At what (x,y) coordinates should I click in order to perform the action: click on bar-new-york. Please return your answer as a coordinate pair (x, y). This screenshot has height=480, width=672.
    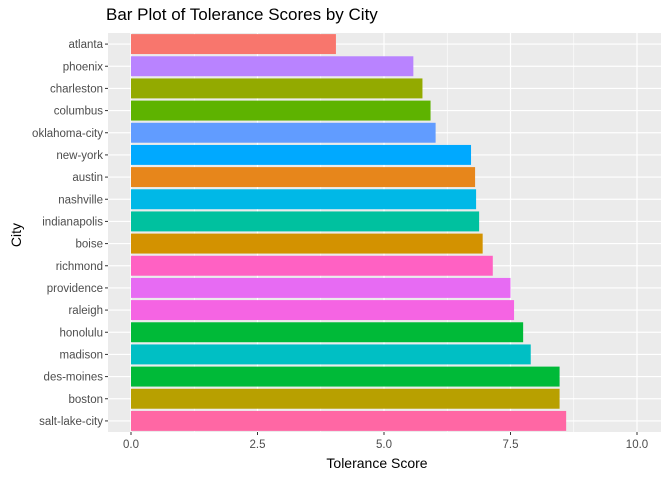
    Looking at the image, I should click on (301, 154).